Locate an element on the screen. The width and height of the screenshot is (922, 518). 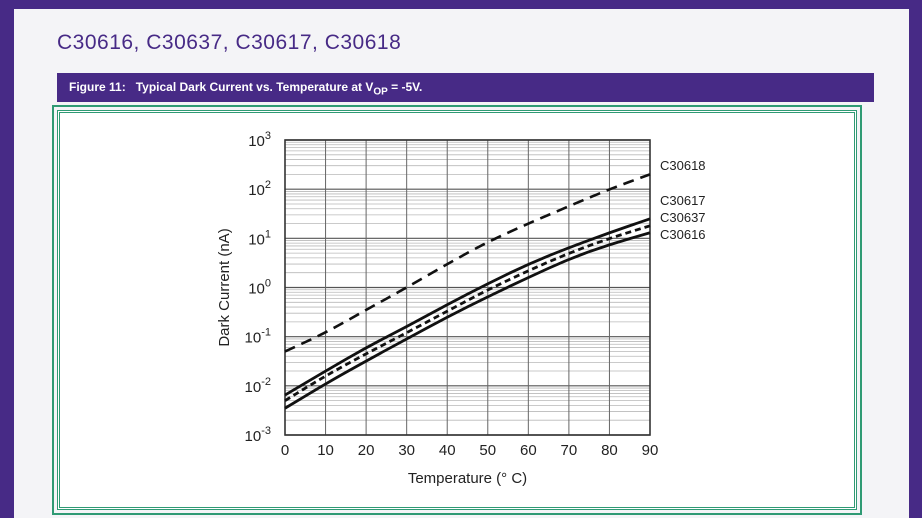
right-frame-bar is located at coordinates (915, 259).